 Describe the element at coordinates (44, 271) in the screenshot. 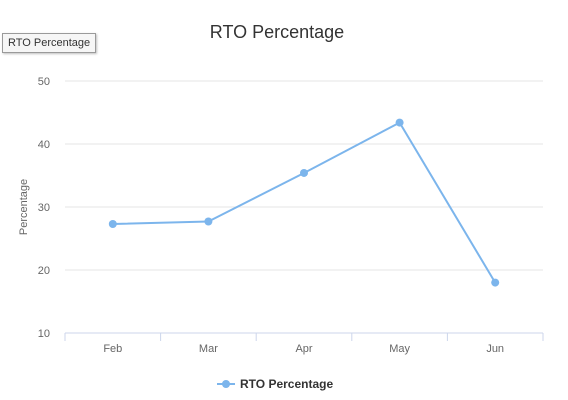

I see `y-tick-label: 20` at that location.